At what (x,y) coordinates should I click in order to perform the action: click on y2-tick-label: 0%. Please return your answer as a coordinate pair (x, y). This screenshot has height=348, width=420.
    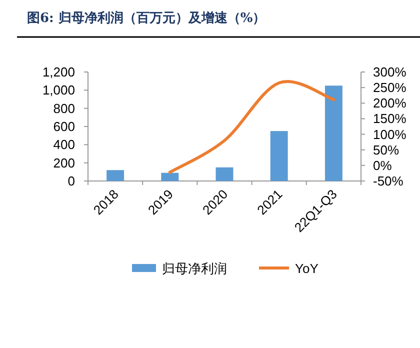
    Looking at the image, I should click on (382, 165).